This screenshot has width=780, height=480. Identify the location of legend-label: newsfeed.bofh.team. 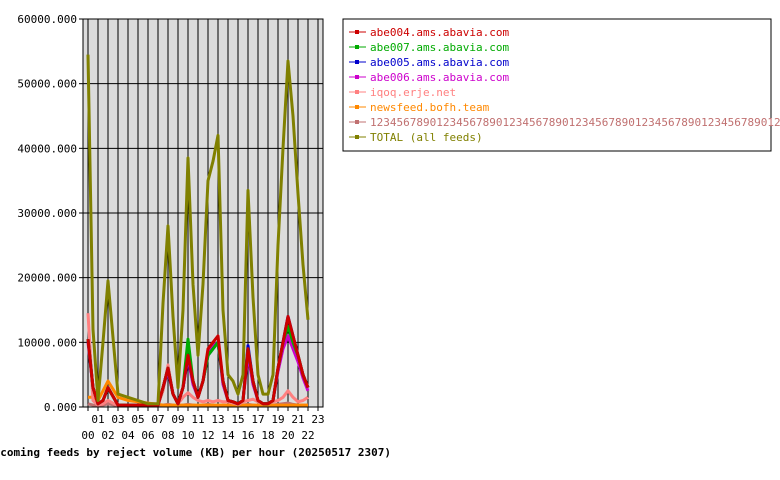
(430, 107).